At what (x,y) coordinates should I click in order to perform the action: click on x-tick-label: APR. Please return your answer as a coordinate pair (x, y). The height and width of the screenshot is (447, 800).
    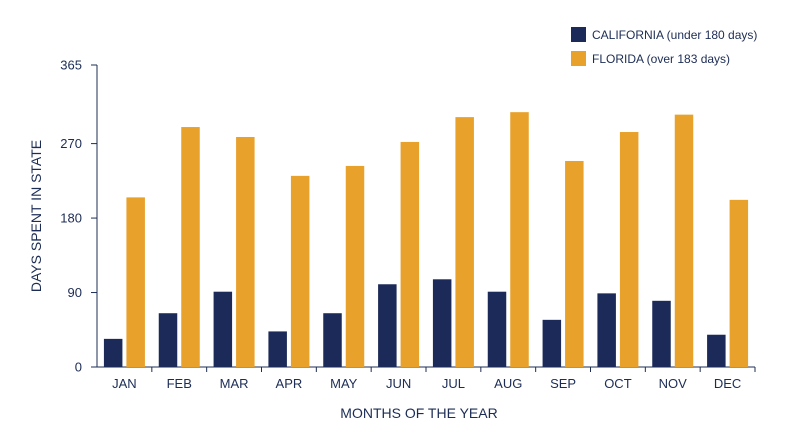
    Looking at the image, I should click on (289, 383).